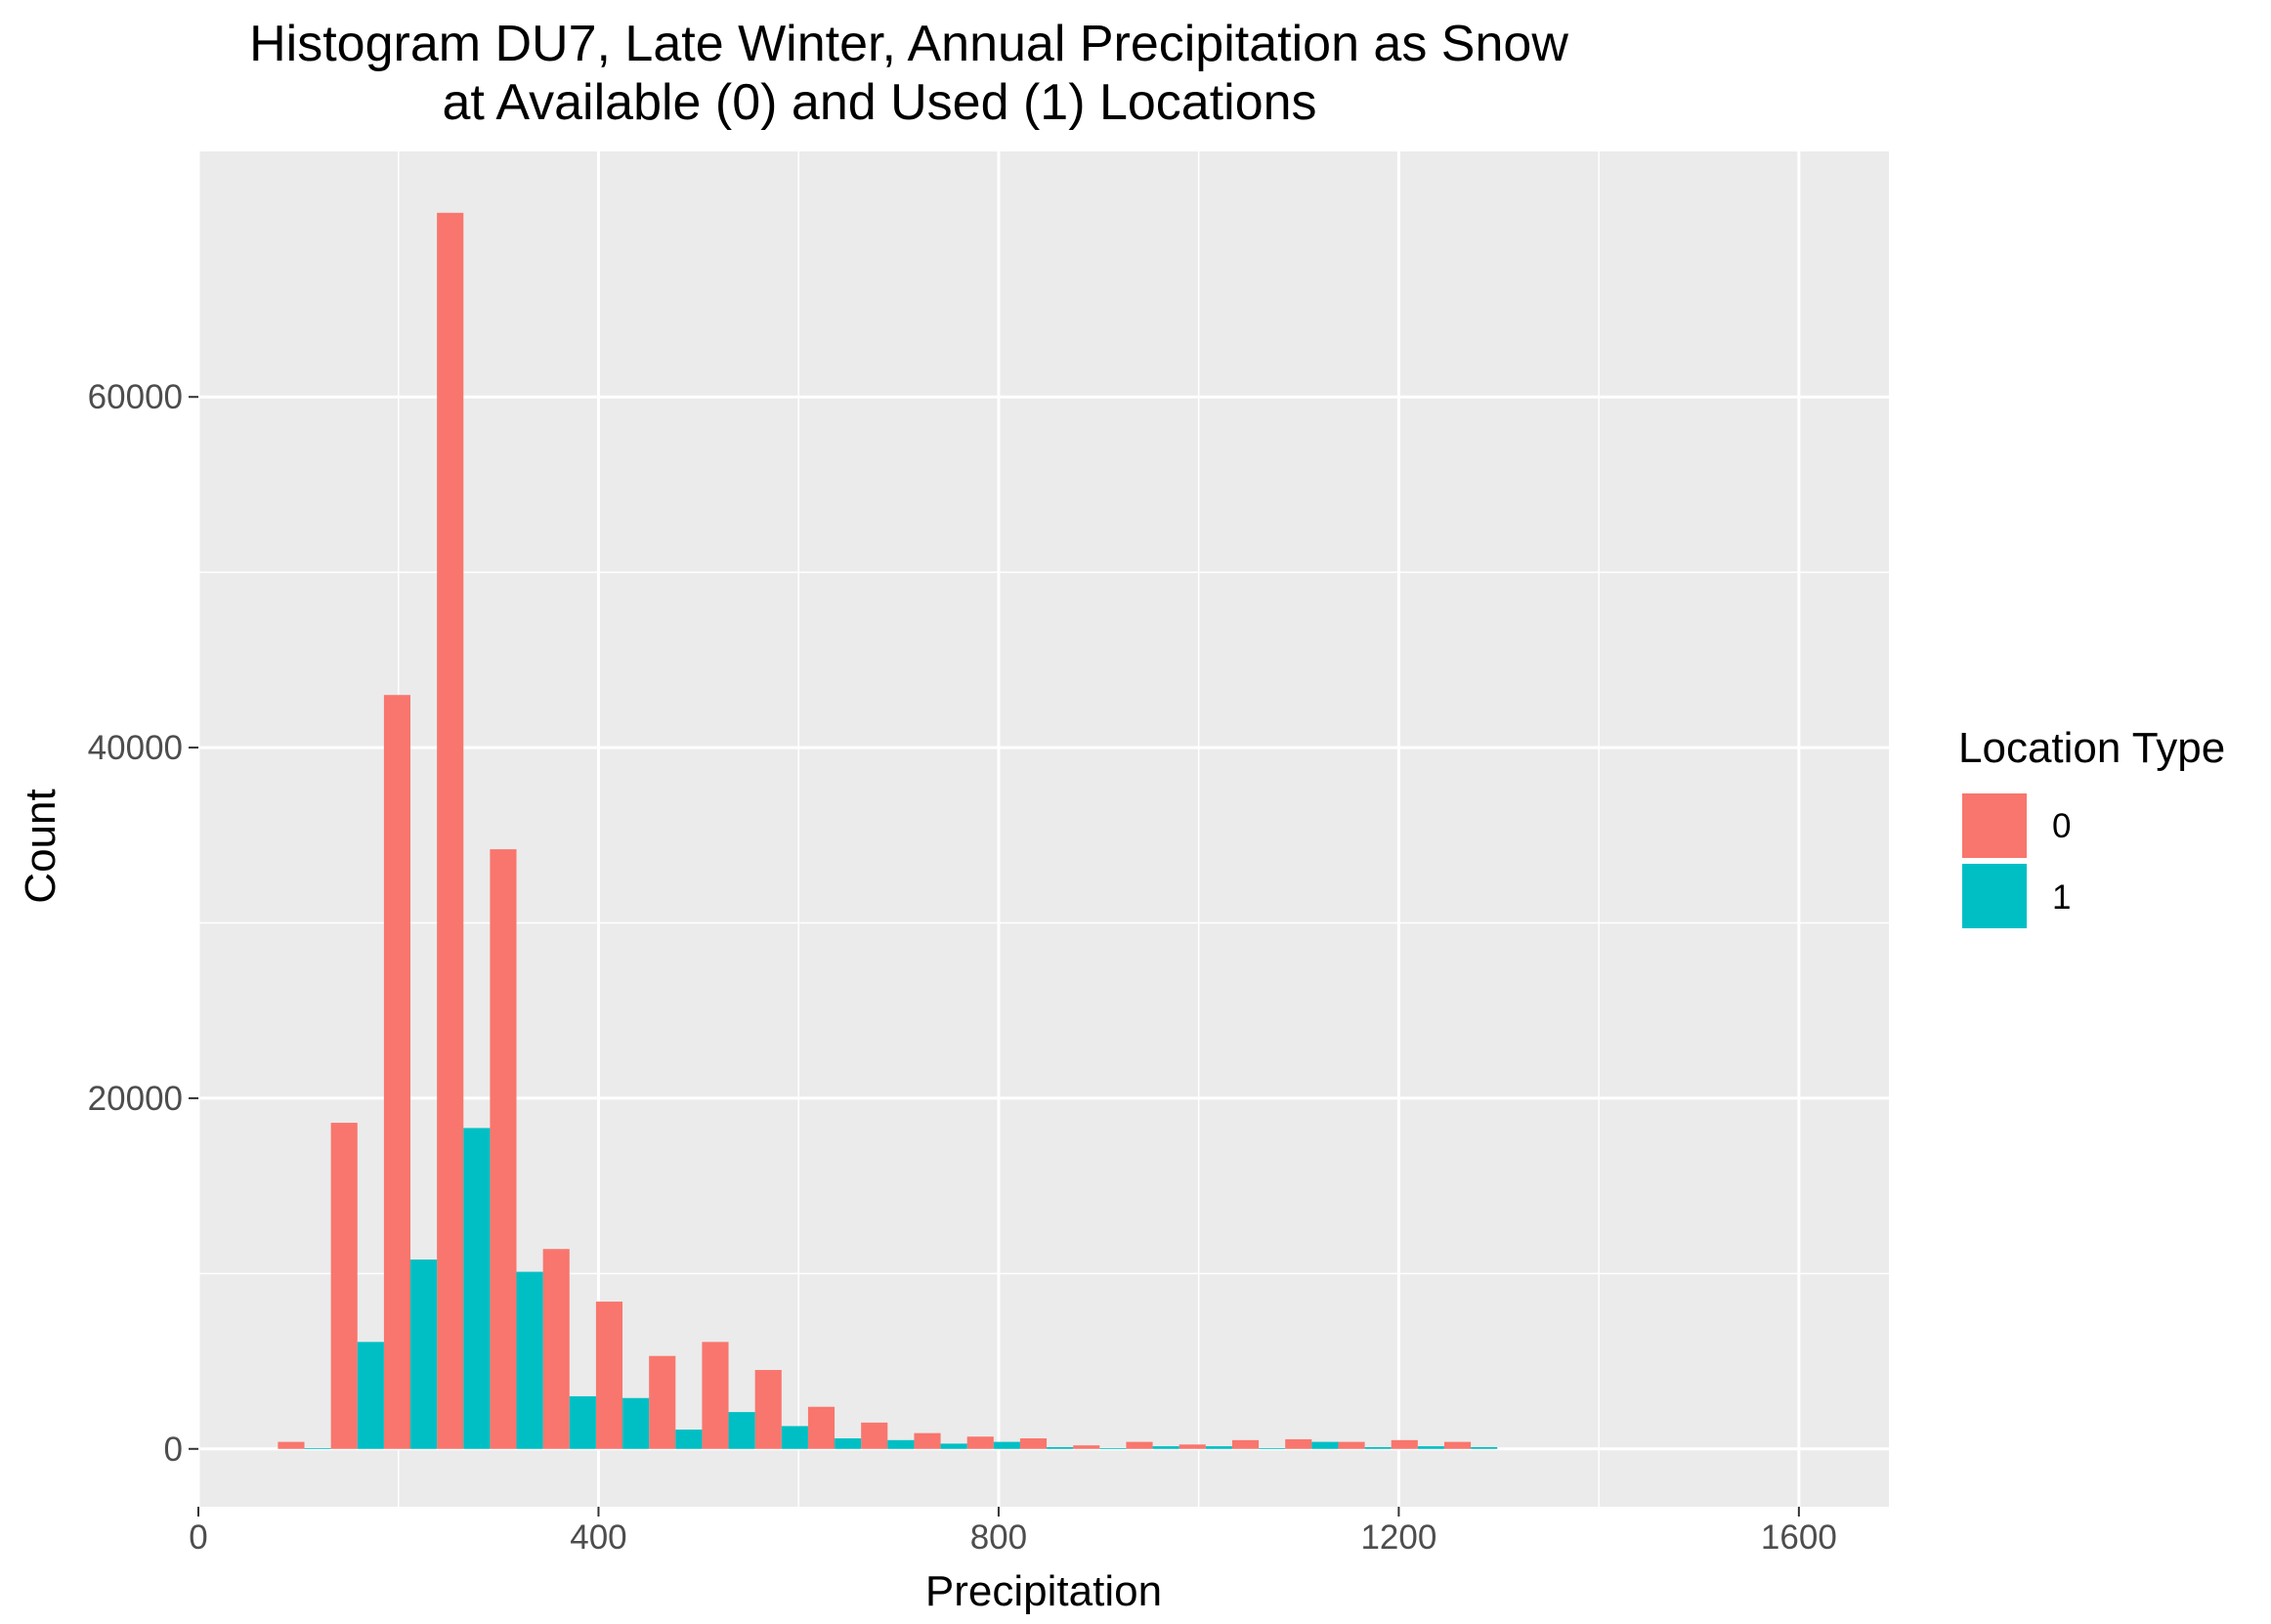  I want to click on x-tick-label: 800, so click(998, 1538).